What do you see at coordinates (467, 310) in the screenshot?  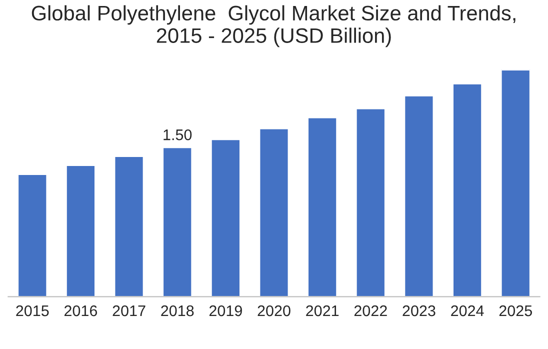 I see `x-tick-label: 2024` at bounding box center [467, 310].